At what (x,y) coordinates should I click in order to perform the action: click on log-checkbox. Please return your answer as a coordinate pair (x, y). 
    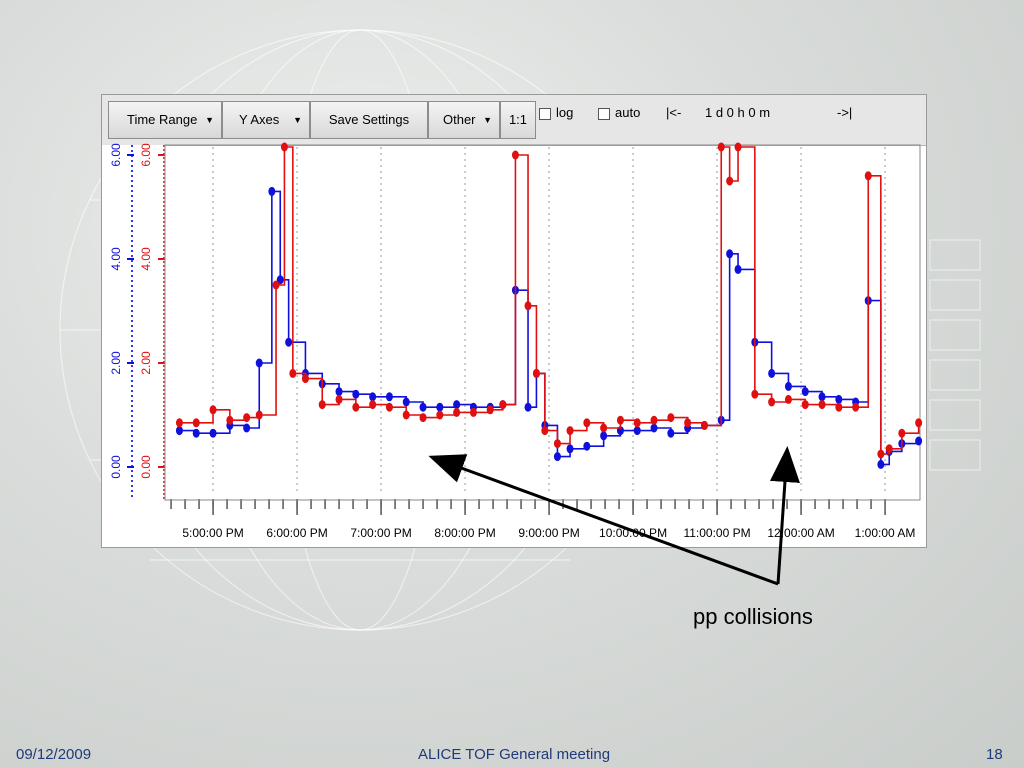
    Looking at the image, I should click on (545, 114).